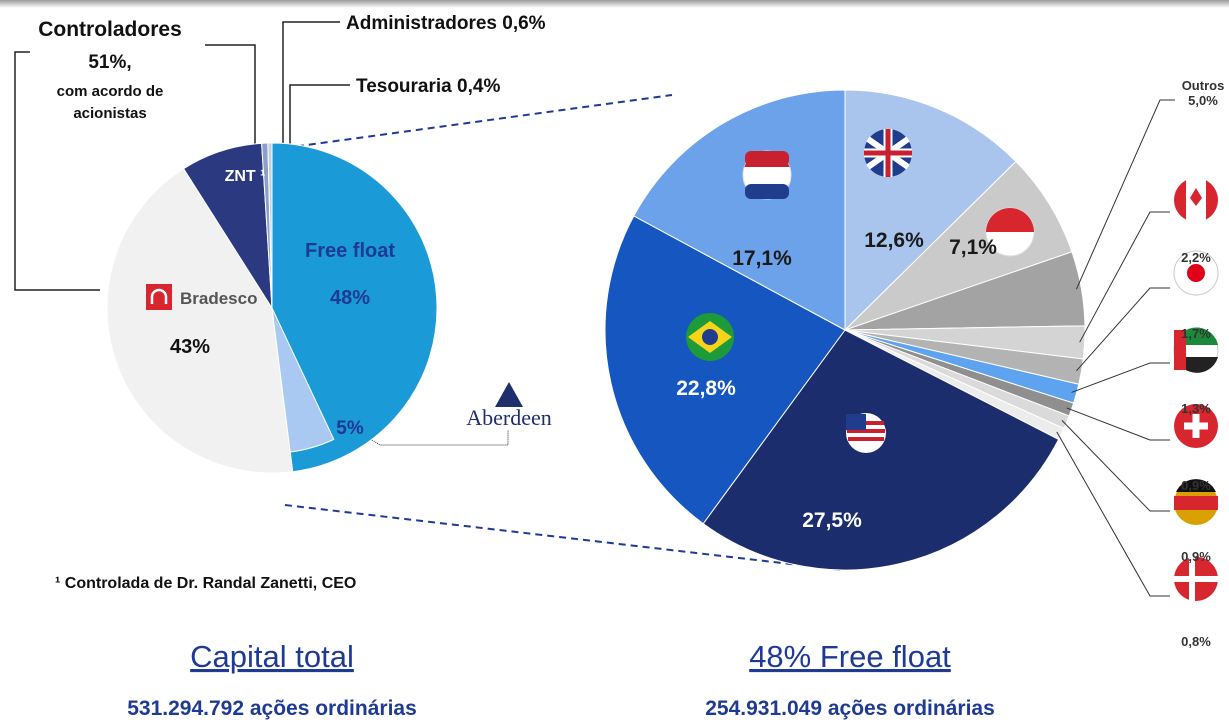  What do you see at coordinates (614, 4) in the screenshot?
I see `top-bar` at bounding box center [614, 4].